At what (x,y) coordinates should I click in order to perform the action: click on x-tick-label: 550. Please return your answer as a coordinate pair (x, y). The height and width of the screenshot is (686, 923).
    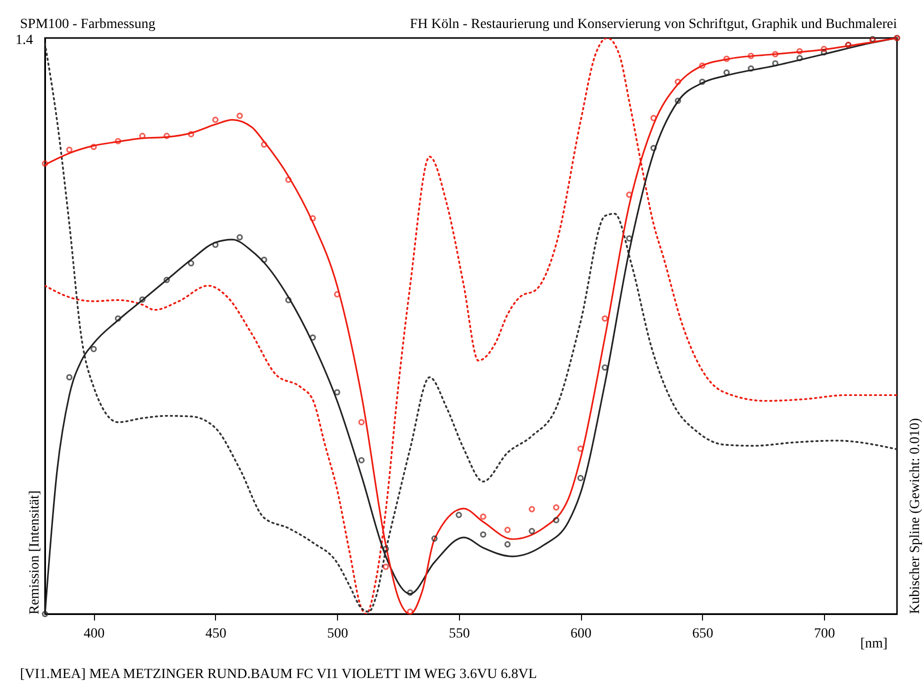
    Looking at the image, I should click on (459, 634).